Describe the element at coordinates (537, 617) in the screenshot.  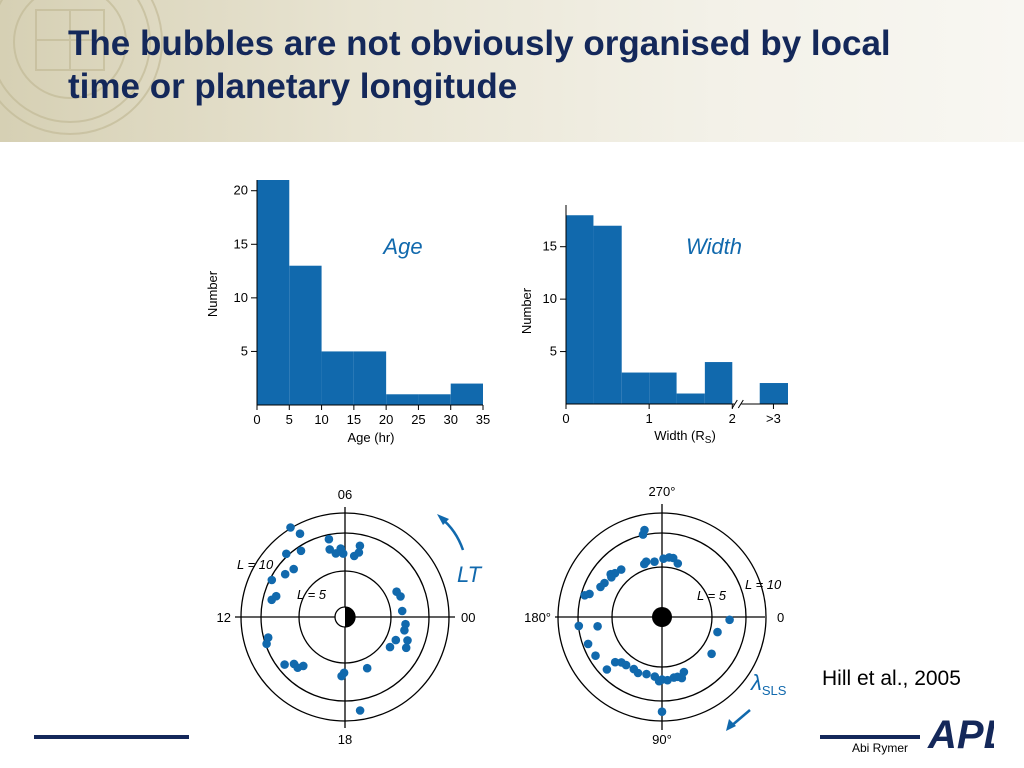
I see `sls-label-left: 180°` at that location.